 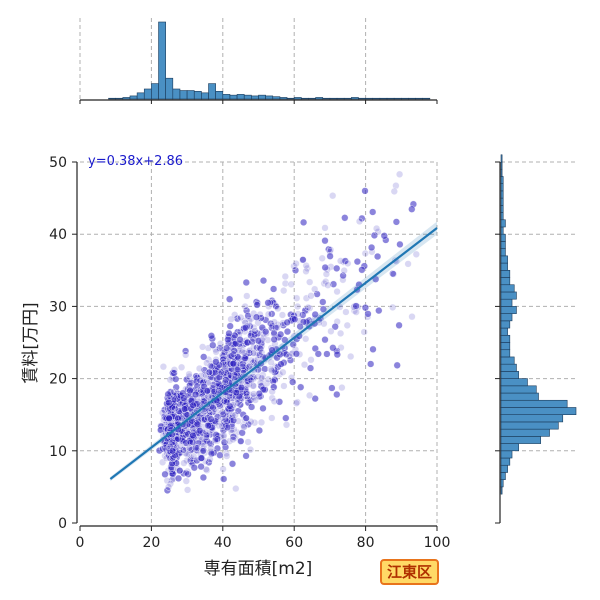 What do you see at coordinates (58, 380) in the screenshot?
I see `y-tick-label: 20` at bounding box center [58, 380].